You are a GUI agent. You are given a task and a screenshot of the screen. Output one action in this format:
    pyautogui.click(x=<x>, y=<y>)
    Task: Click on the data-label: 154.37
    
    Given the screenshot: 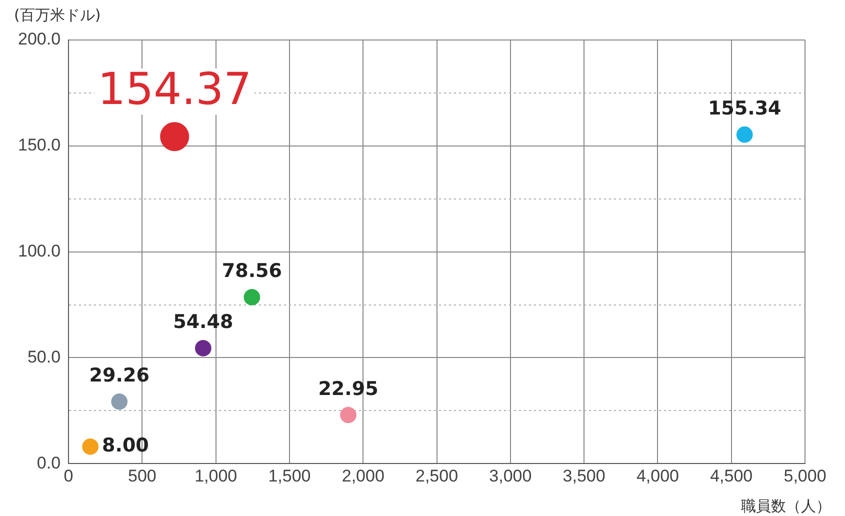 What is the action you would take?
    pyautogui.click(x=175, y=90)
    